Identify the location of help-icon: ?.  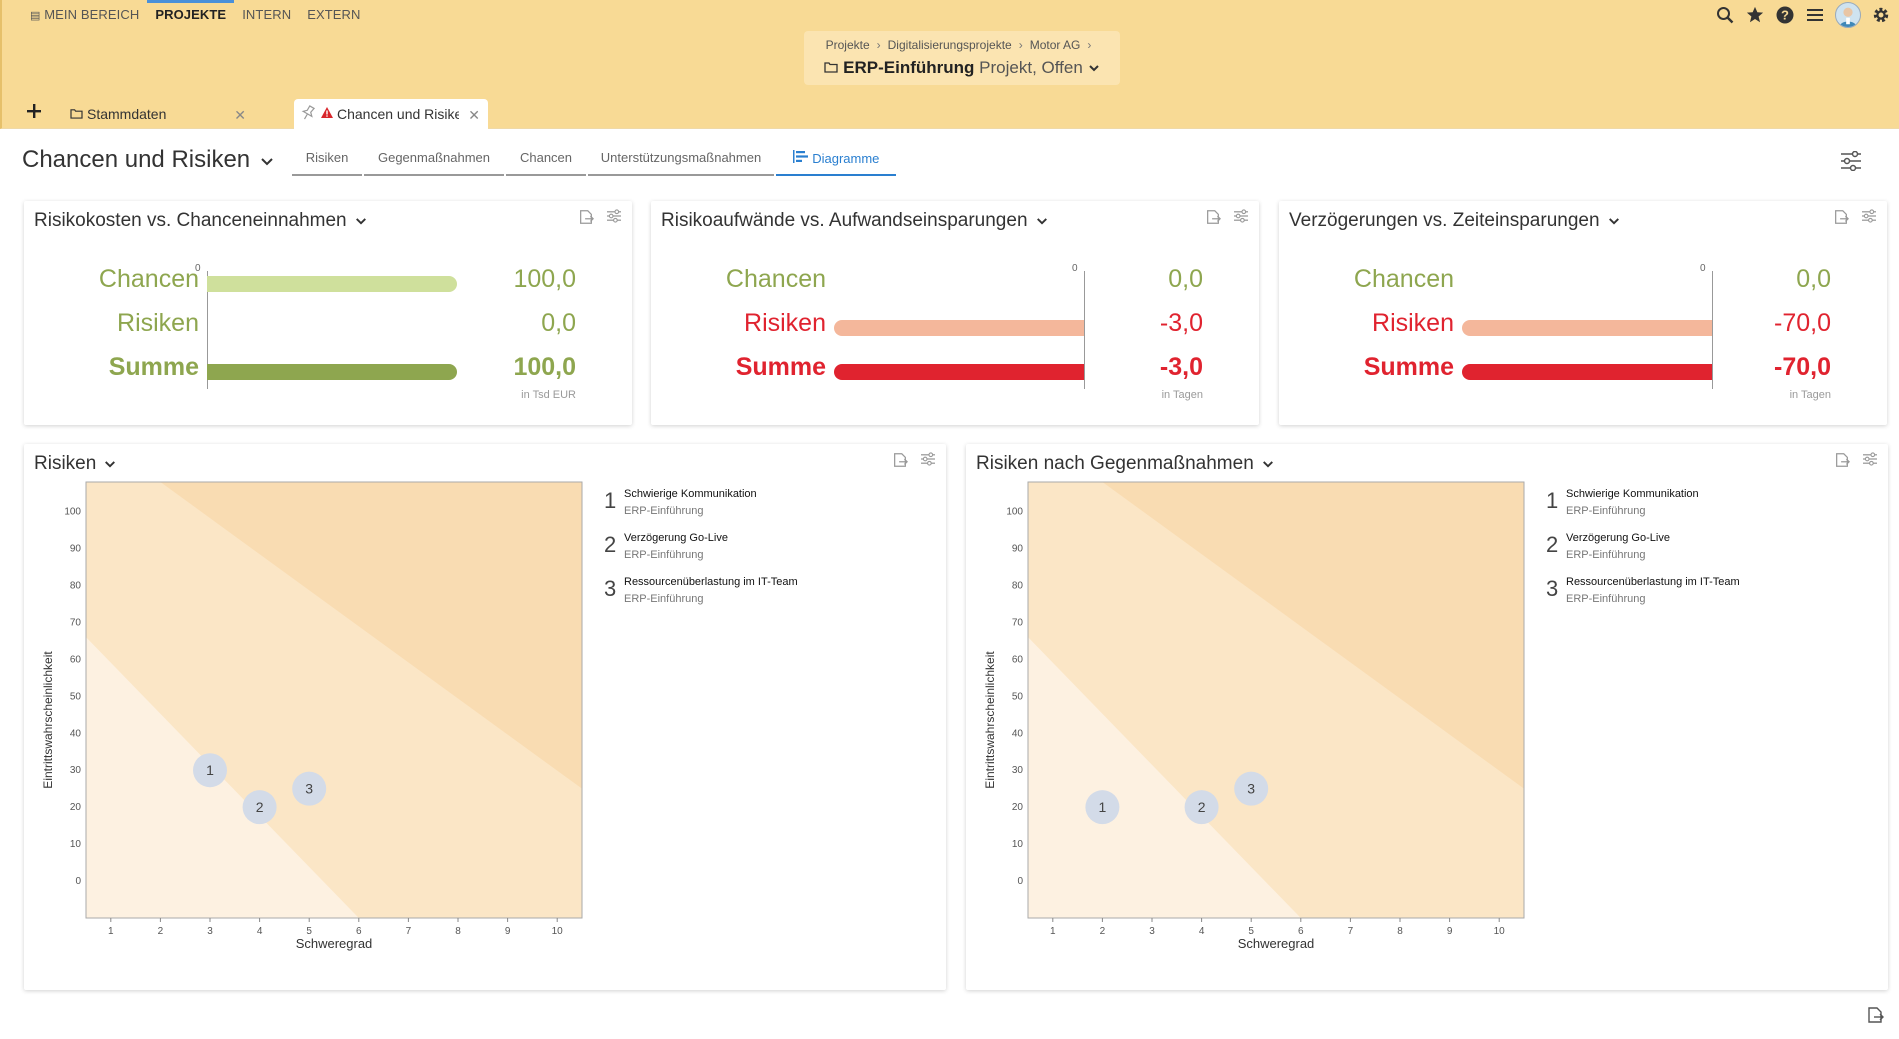
(1785, 15).